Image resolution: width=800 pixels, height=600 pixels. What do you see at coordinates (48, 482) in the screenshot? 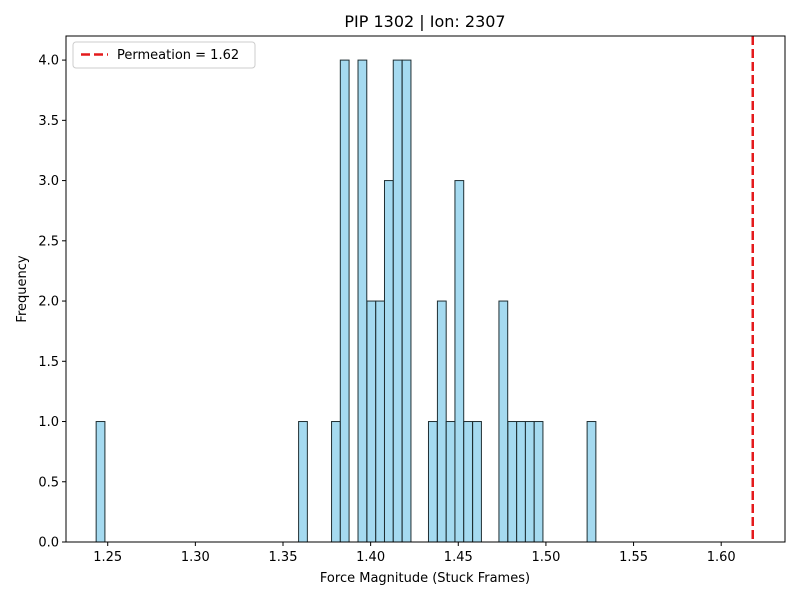
I see `y-tick-label: 0.5` at bounding box center [48, 482].